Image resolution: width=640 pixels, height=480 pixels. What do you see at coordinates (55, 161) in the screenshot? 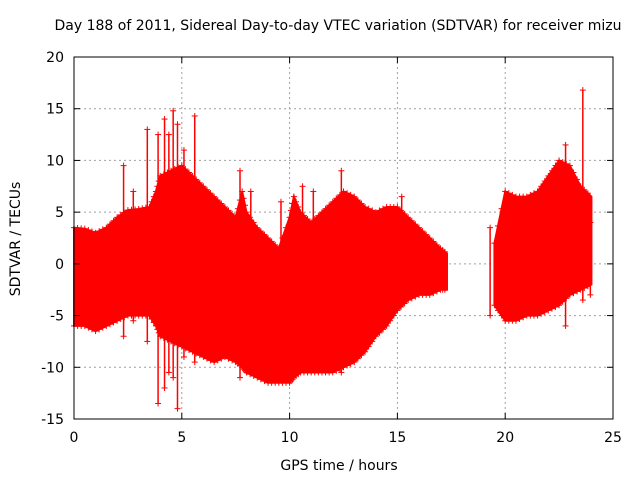
I see `y-tick-label: 10` at bounding box center [55, 161].